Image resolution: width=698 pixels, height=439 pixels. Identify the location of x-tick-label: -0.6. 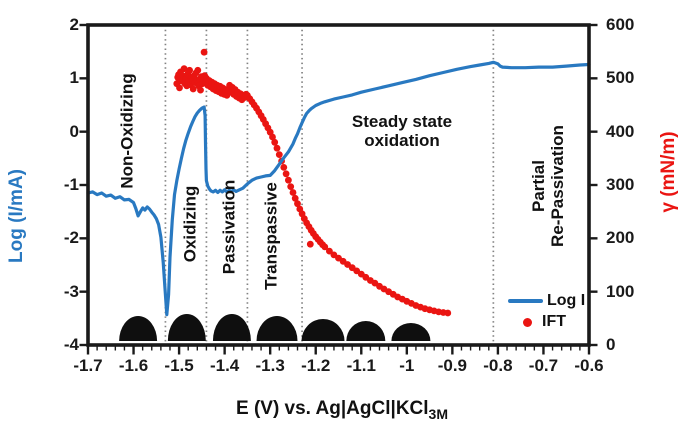
(589, 365).